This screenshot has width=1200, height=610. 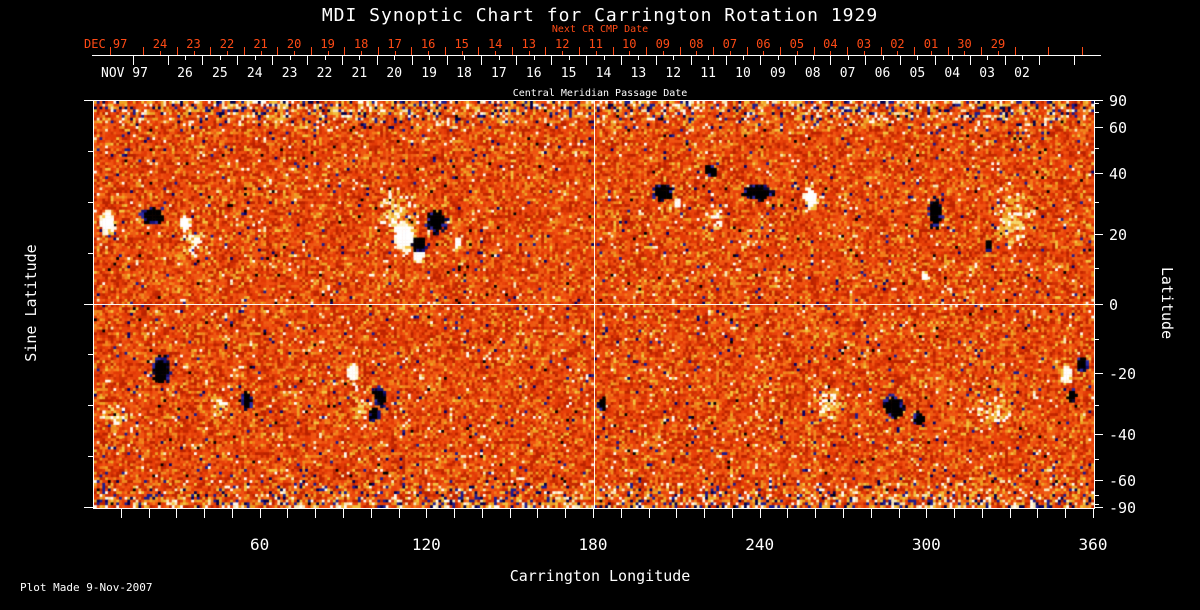 I want to click on next-cr-date-tick-label: 08, so click(x=696, y=44).